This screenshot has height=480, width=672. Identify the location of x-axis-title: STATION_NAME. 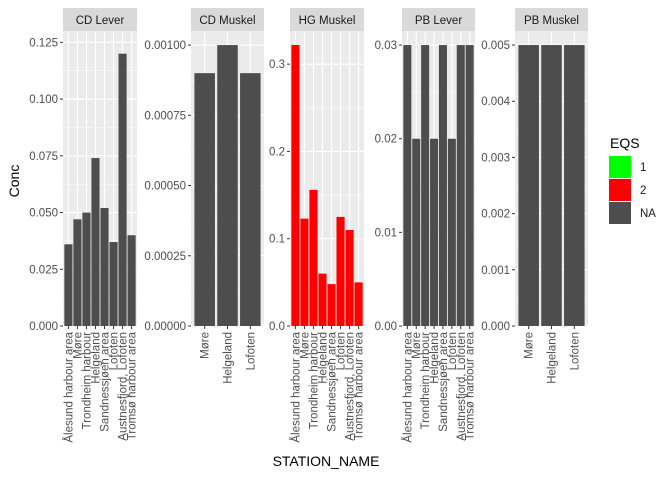
(326, 461).